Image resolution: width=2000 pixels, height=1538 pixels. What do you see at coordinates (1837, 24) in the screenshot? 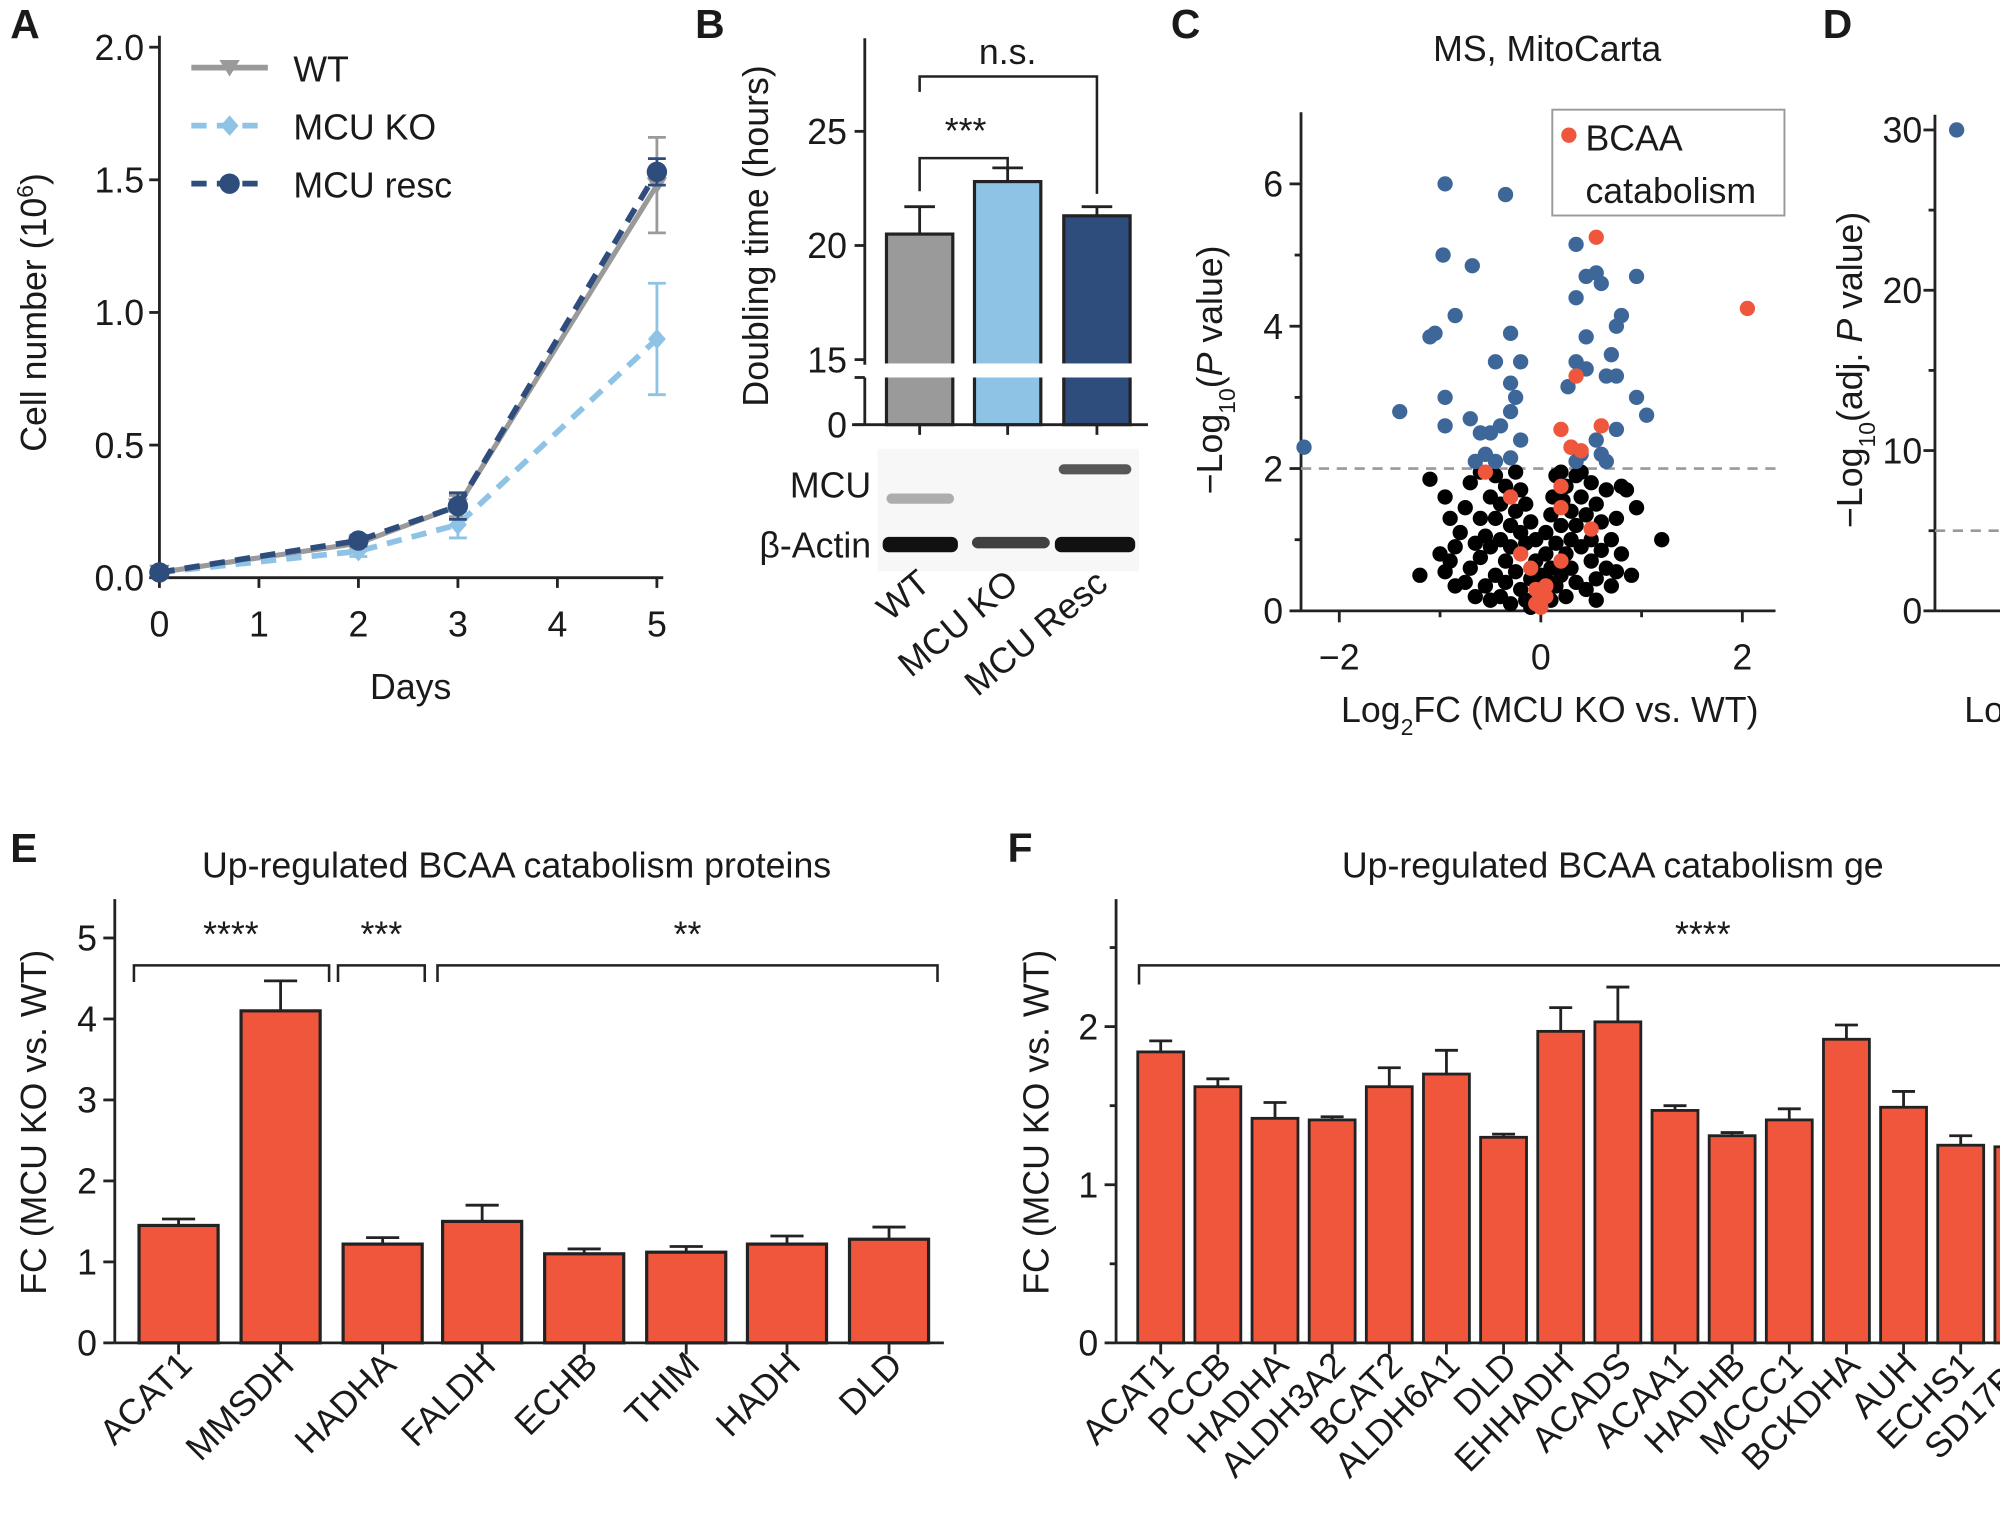
I see `panel-letter-d: D` at bounding box center [1837, 24].